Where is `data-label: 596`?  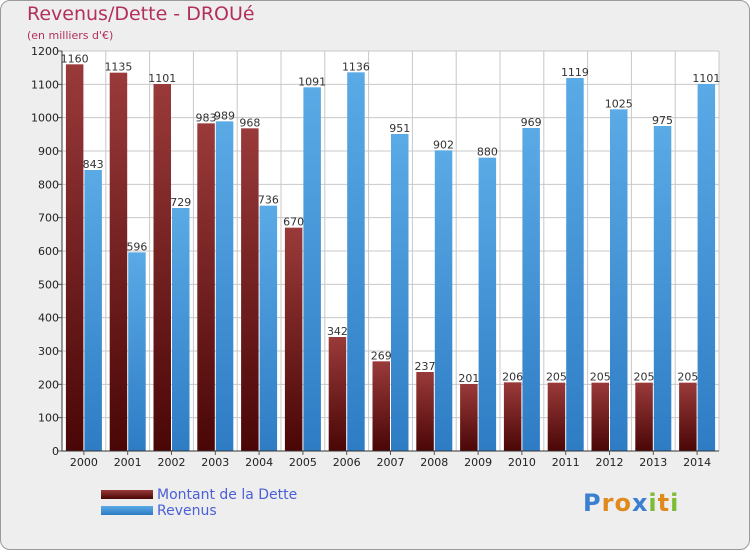 data-label: 596 is located at coordinates (136, 246).